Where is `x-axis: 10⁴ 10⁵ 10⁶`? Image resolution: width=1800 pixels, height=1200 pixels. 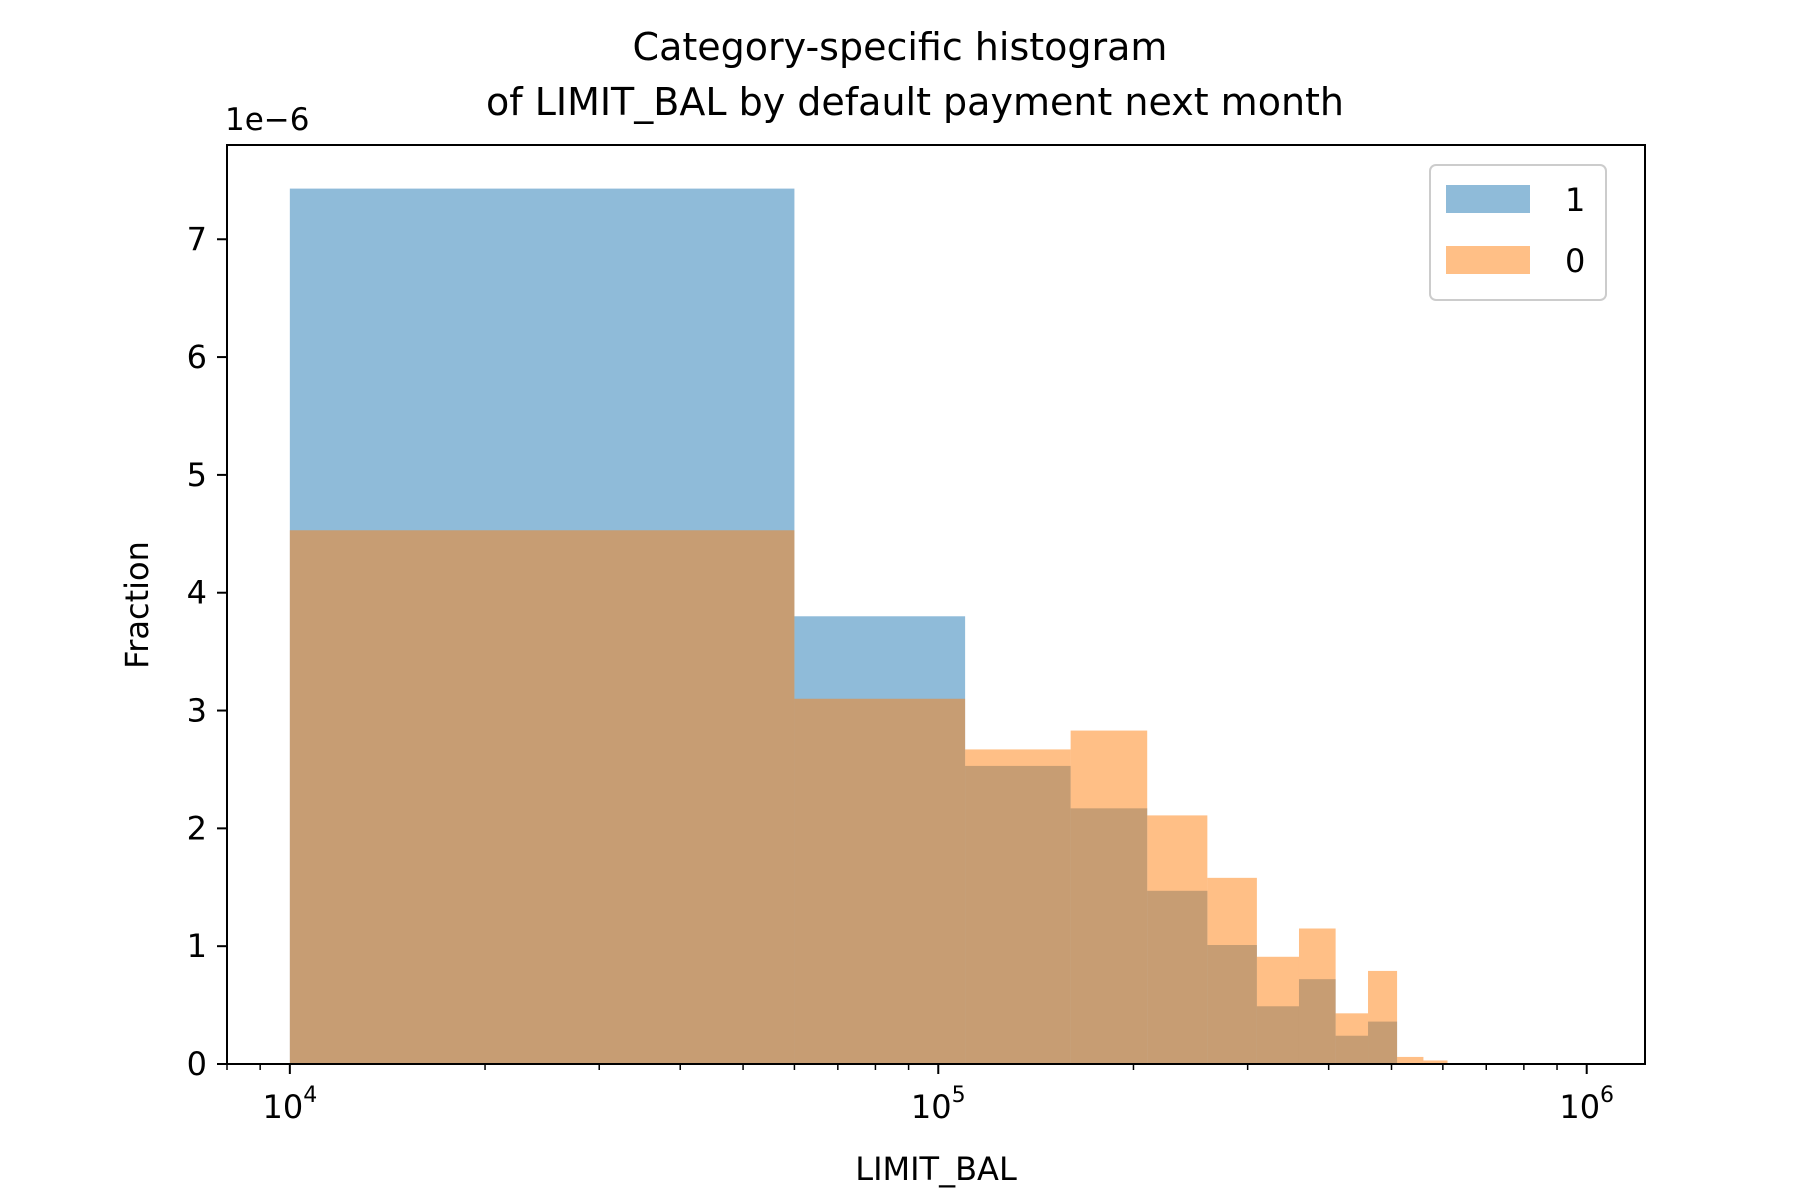 x-axis: 10⁴ 10⁵ 10⁶ is located at coordinates (920, 1095).